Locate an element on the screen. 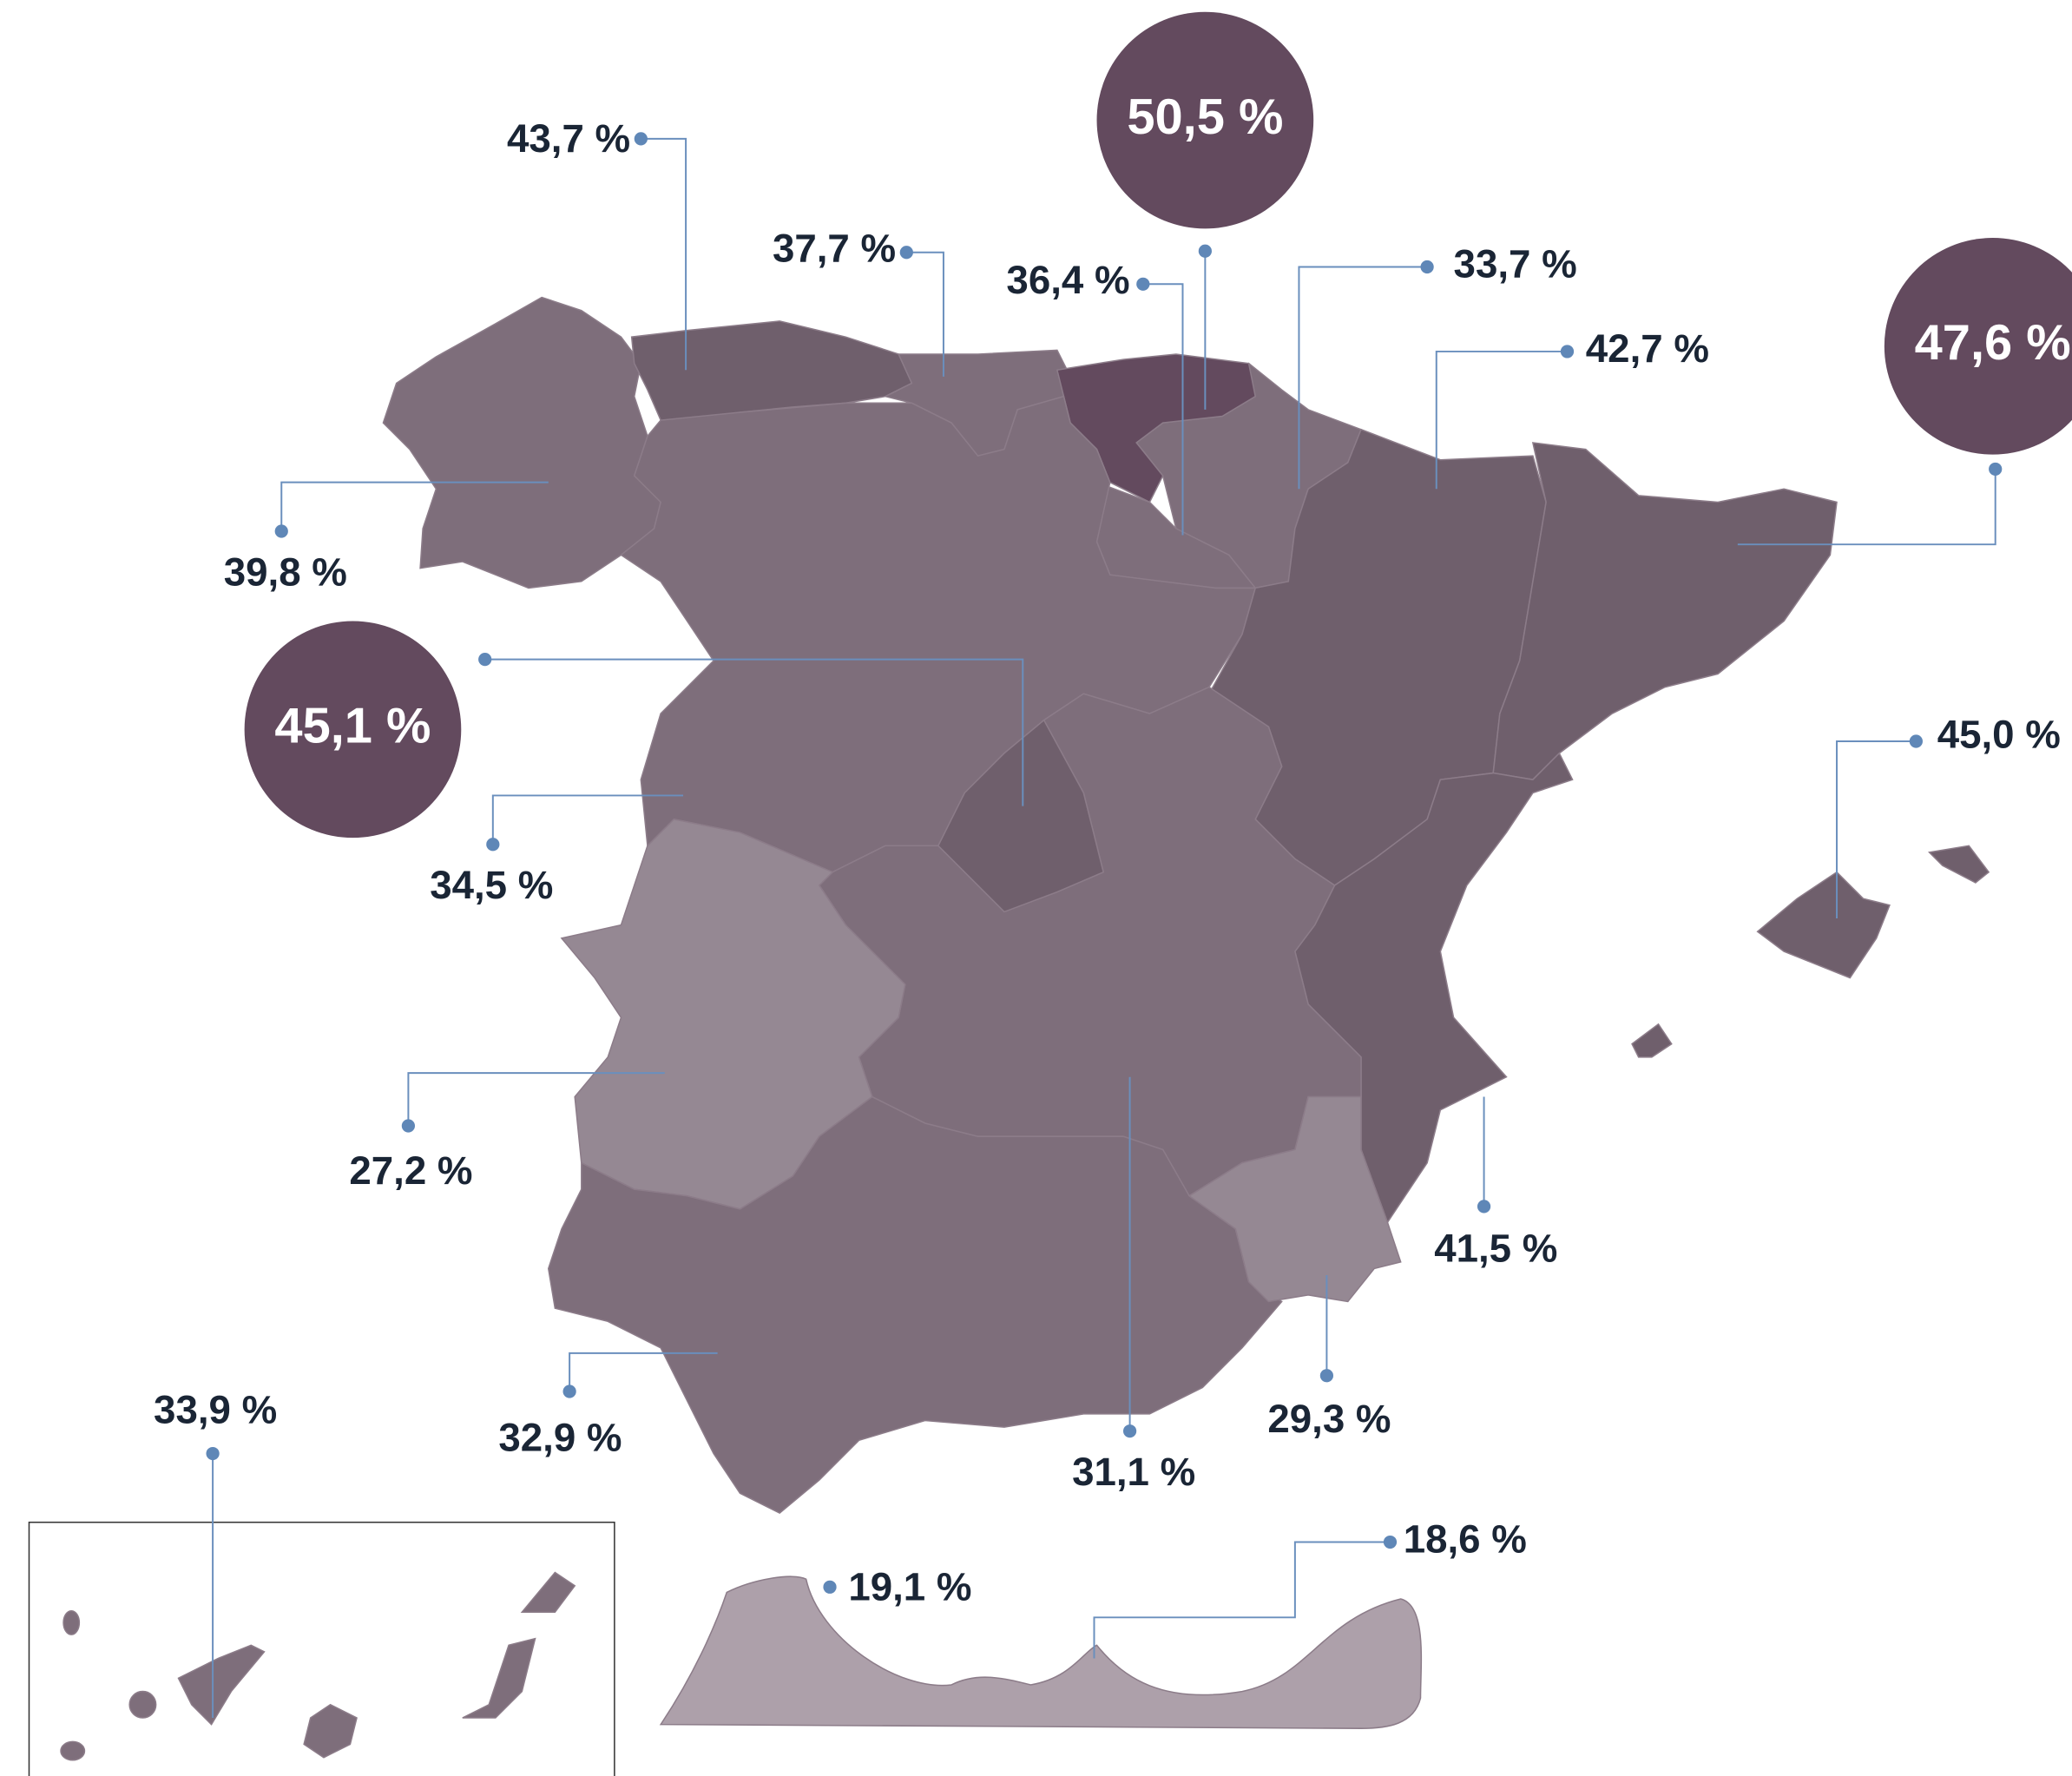 The height and width of the screenshot is (1776, 2072). region-label: 45,1 % is located at coordinates (352, 726).